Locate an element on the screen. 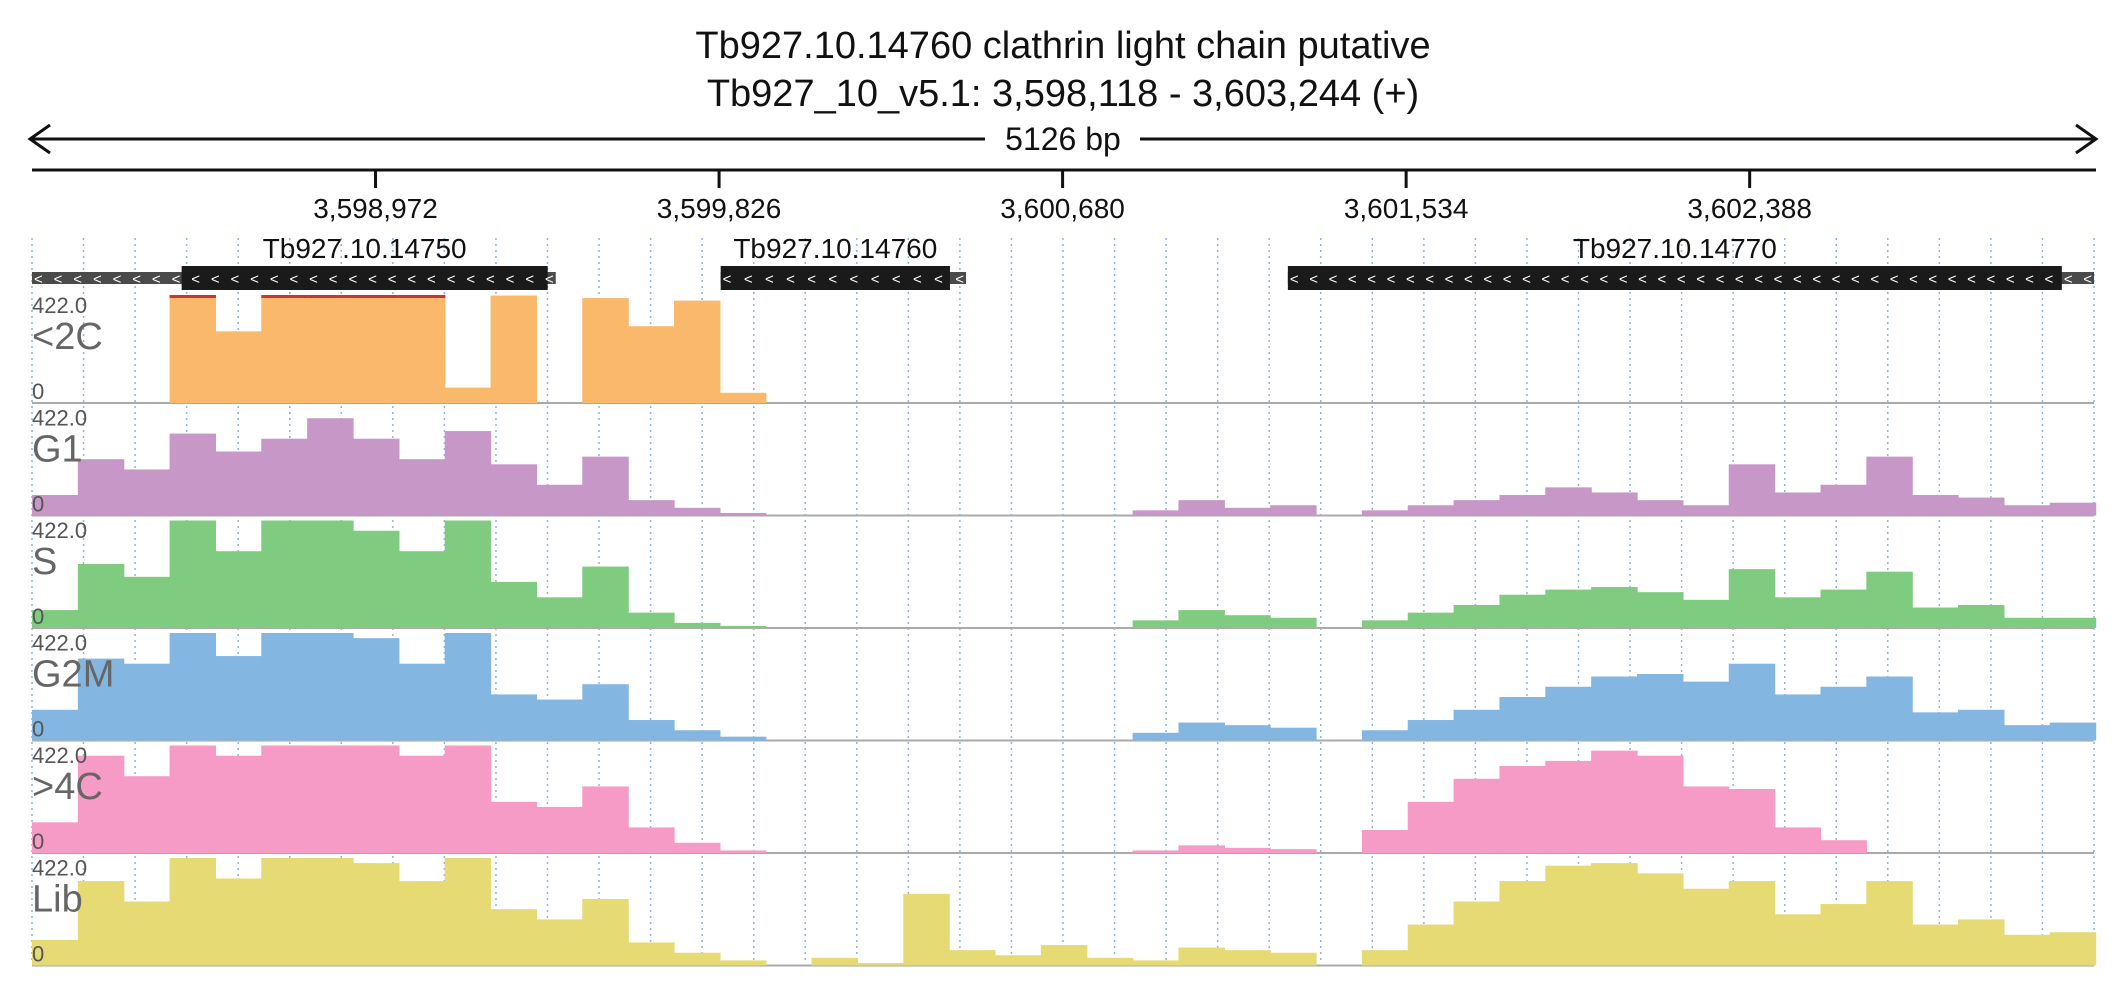  gene-label-0: Tb927.10.14750 is located at coordinates (365, 248).